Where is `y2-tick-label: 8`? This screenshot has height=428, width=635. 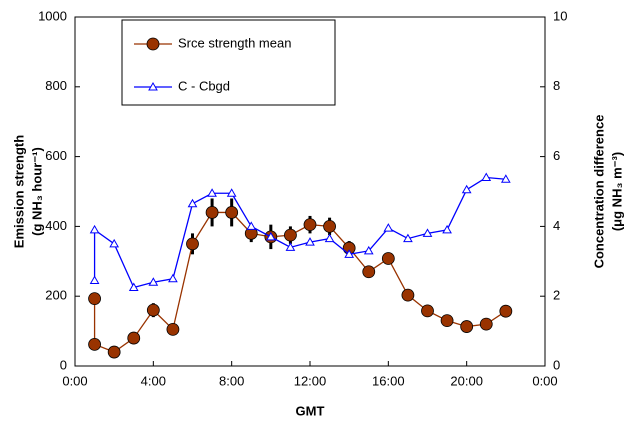
y2-tick-label: 8 is located at coordinates (556, 85).